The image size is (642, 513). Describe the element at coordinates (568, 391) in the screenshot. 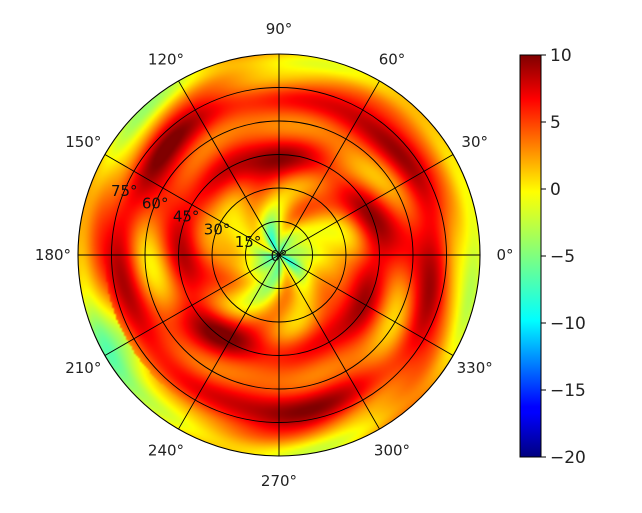

I see `colorbar-tick-label: −15` at that location.